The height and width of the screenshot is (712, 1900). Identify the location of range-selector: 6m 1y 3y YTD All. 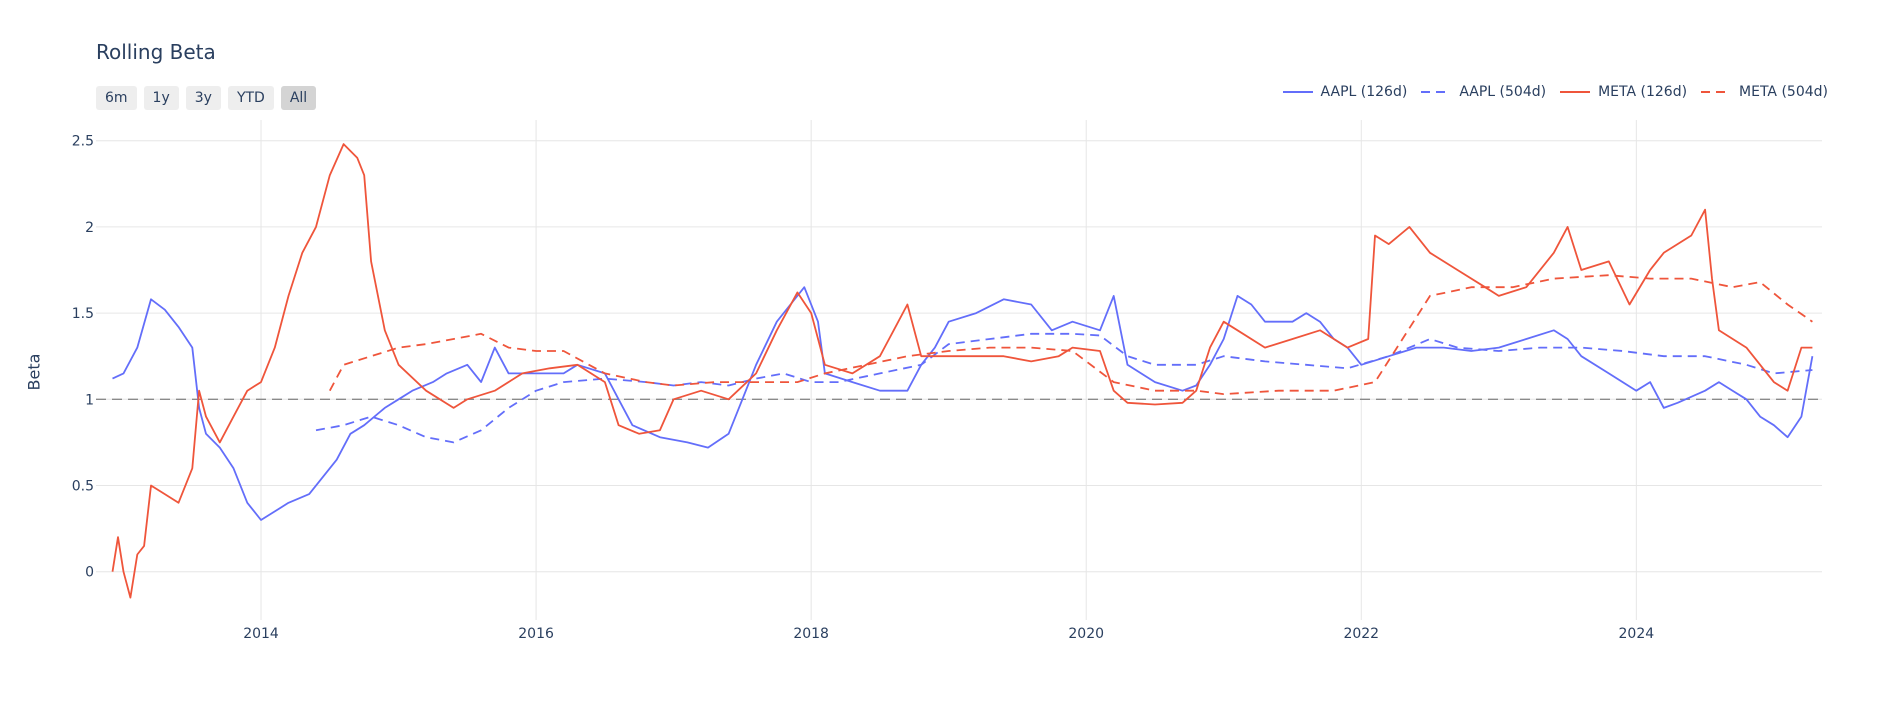
(206, 98).